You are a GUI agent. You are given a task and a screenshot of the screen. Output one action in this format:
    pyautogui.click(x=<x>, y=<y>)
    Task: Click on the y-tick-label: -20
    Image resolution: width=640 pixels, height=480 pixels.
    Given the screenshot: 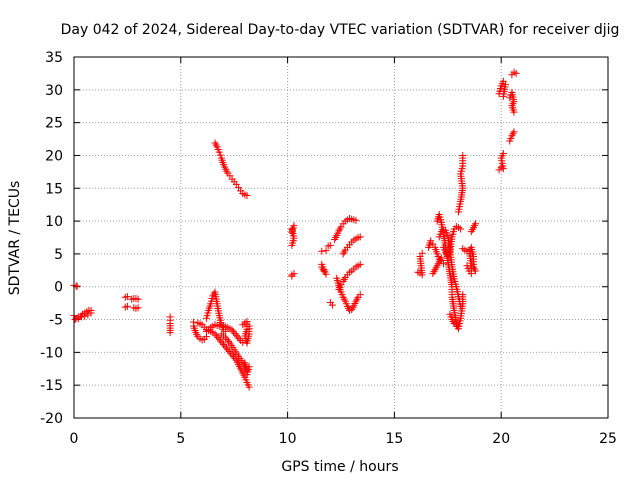 What is the action you would take?
    pyautogui.click(x=51, y=419)
    